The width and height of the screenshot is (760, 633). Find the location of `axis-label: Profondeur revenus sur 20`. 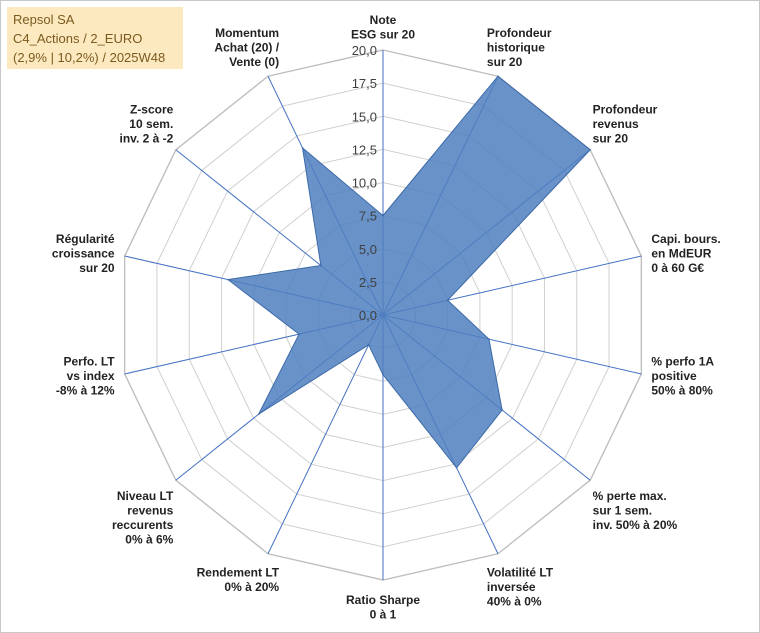

axis-label: Profondeur revenus sur 20 is located at coordinates (625, 123).